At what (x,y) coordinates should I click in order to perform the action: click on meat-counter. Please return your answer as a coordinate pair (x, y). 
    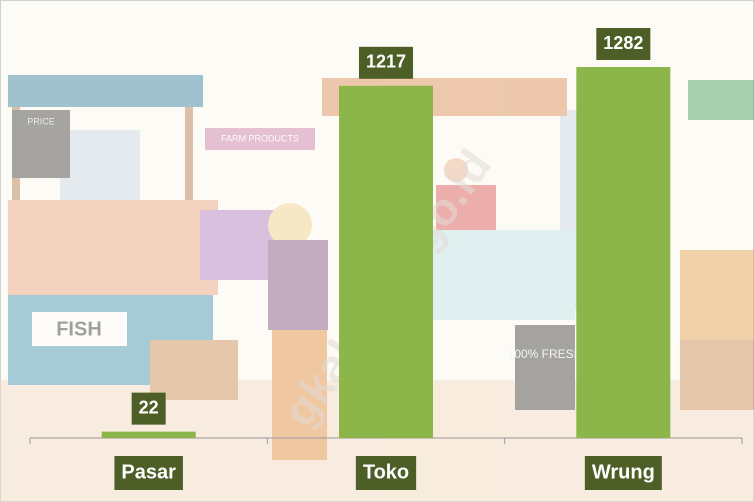
    Looking at the image, I should click on (502, 275).